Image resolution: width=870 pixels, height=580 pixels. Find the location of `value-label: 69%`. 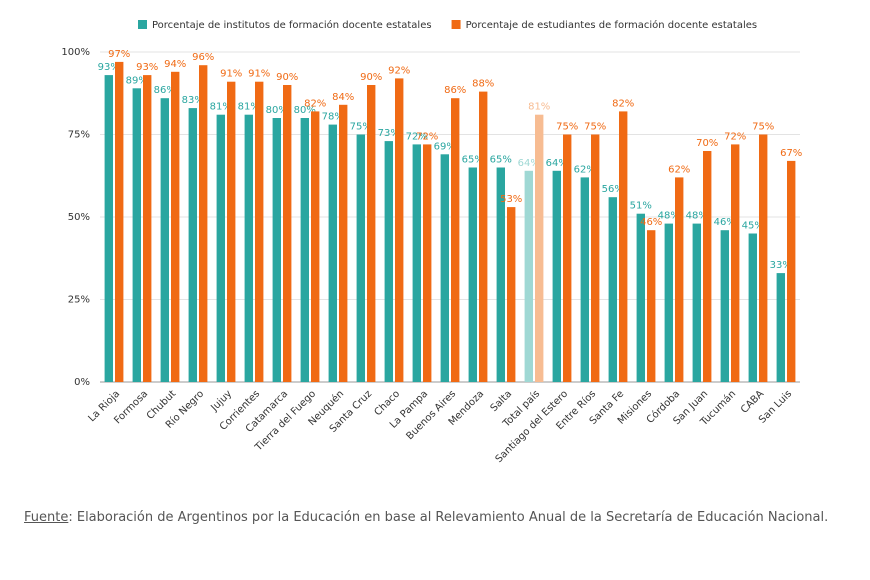

value-label: 69% is located at coordinates (445, 146).